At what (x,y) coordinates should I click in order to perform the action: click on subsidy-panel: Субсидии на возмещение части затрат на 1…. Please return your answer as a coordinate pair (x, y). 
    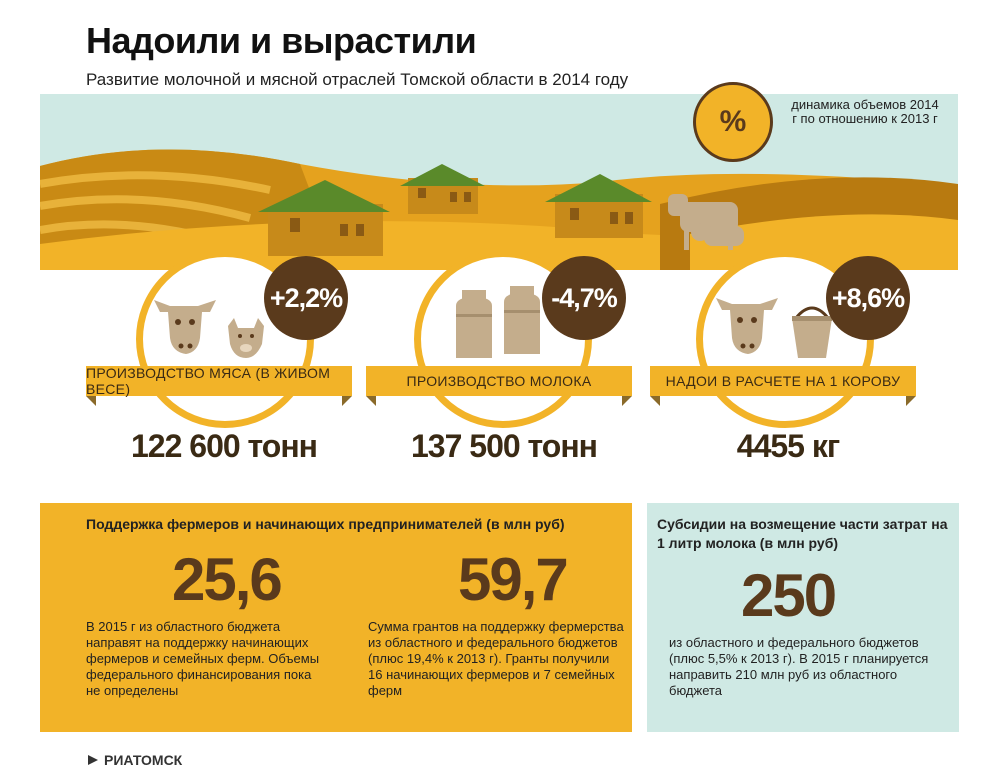
    Looking at the image, I should click on (803, 617).